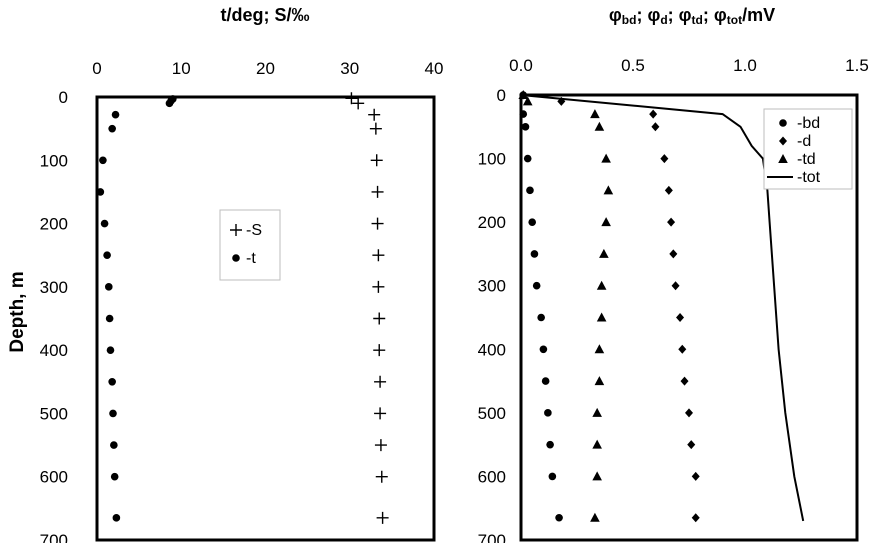  I want to click on right-legend-box, so click(808, 149).